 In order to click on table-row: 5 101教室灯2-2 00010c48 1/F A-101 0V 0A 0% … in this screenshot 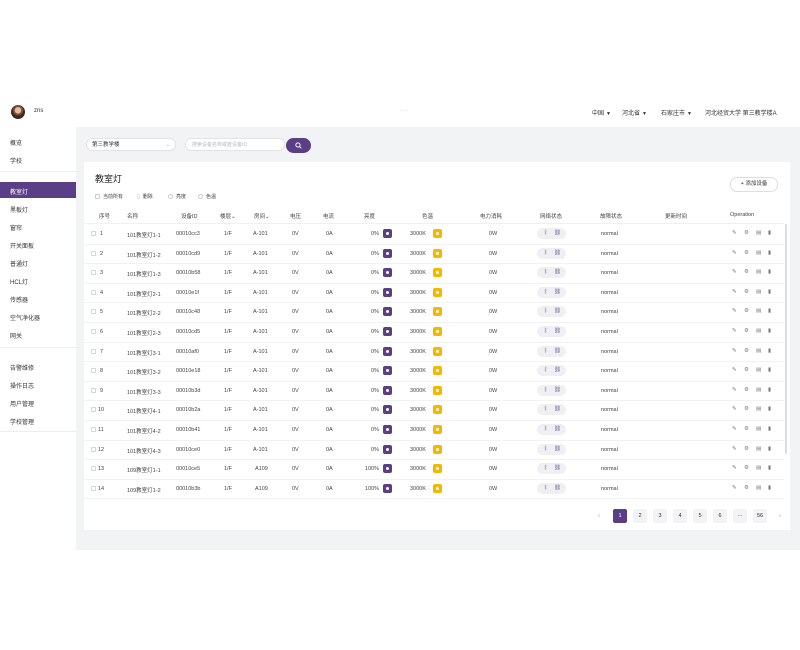, I will do `click(434, 312)`.